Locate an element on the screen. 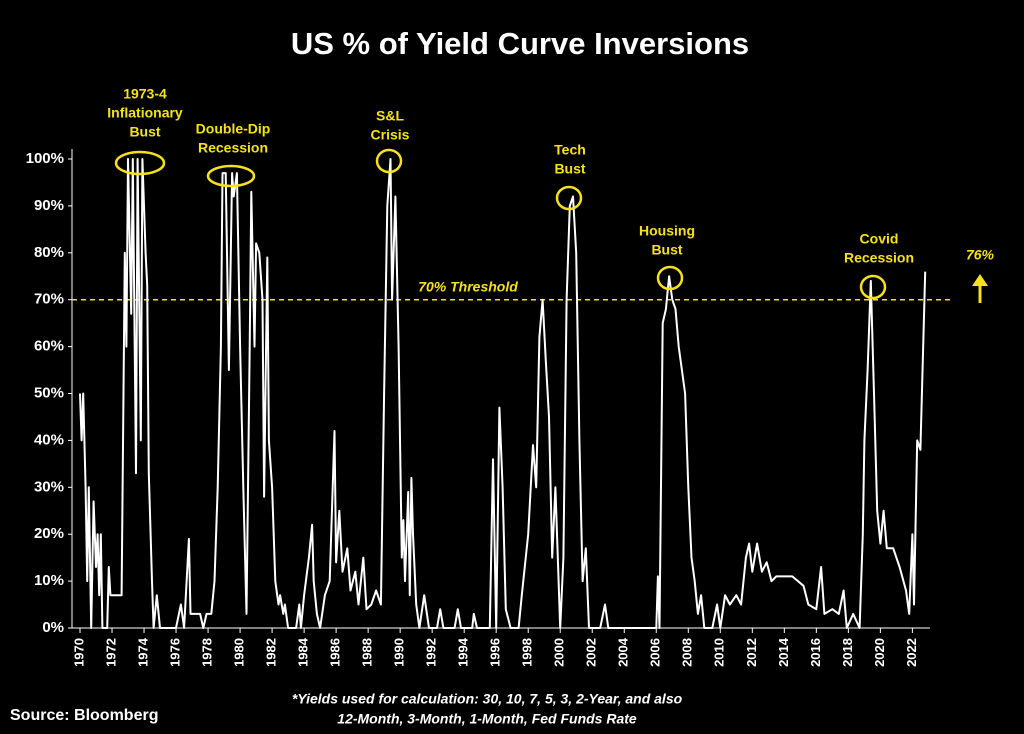 The image size is (1024, 734). y-tick-label: 70% is located at coordinates (49, 299).